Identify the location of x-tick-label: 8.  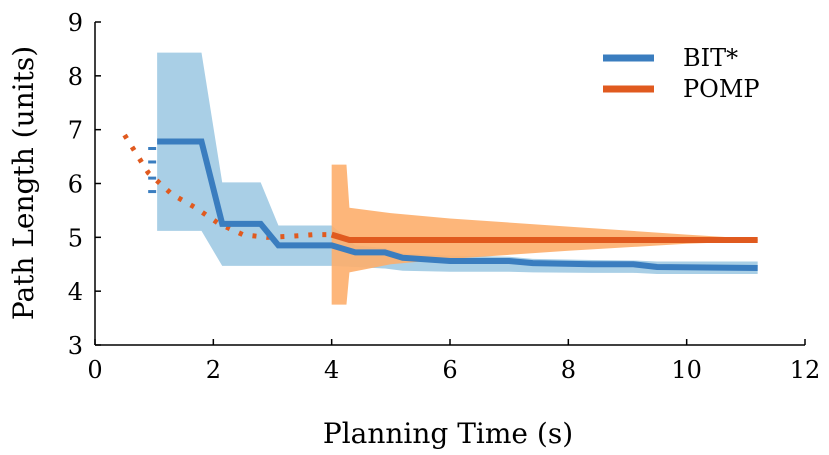
(568, 370).